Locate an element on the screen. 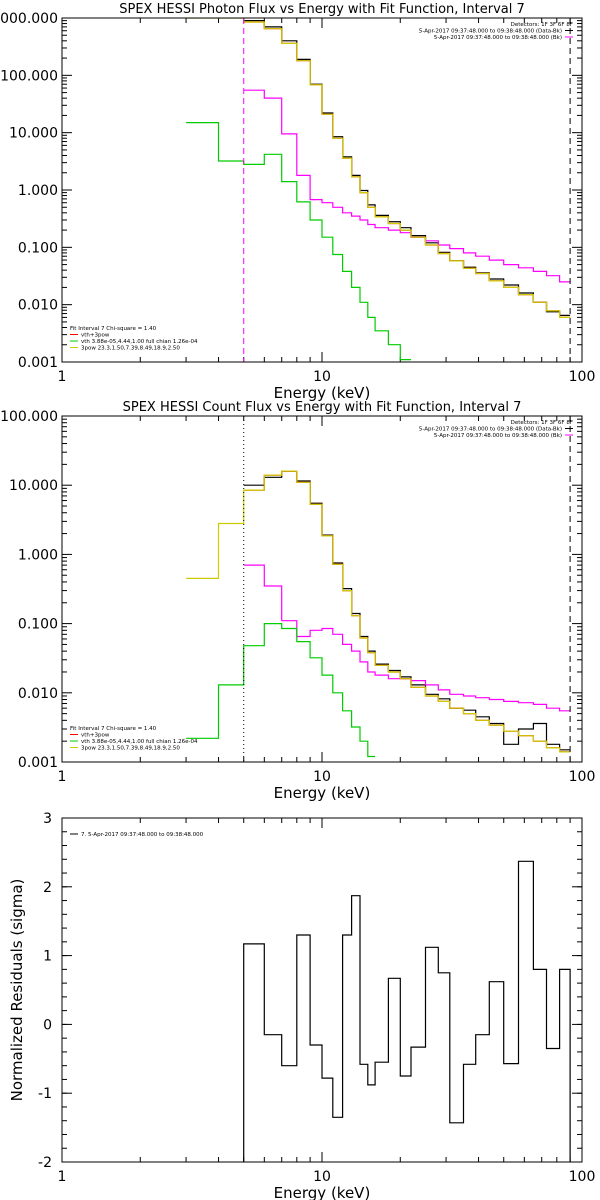  series-layer is located at coordinates (407, 1011).